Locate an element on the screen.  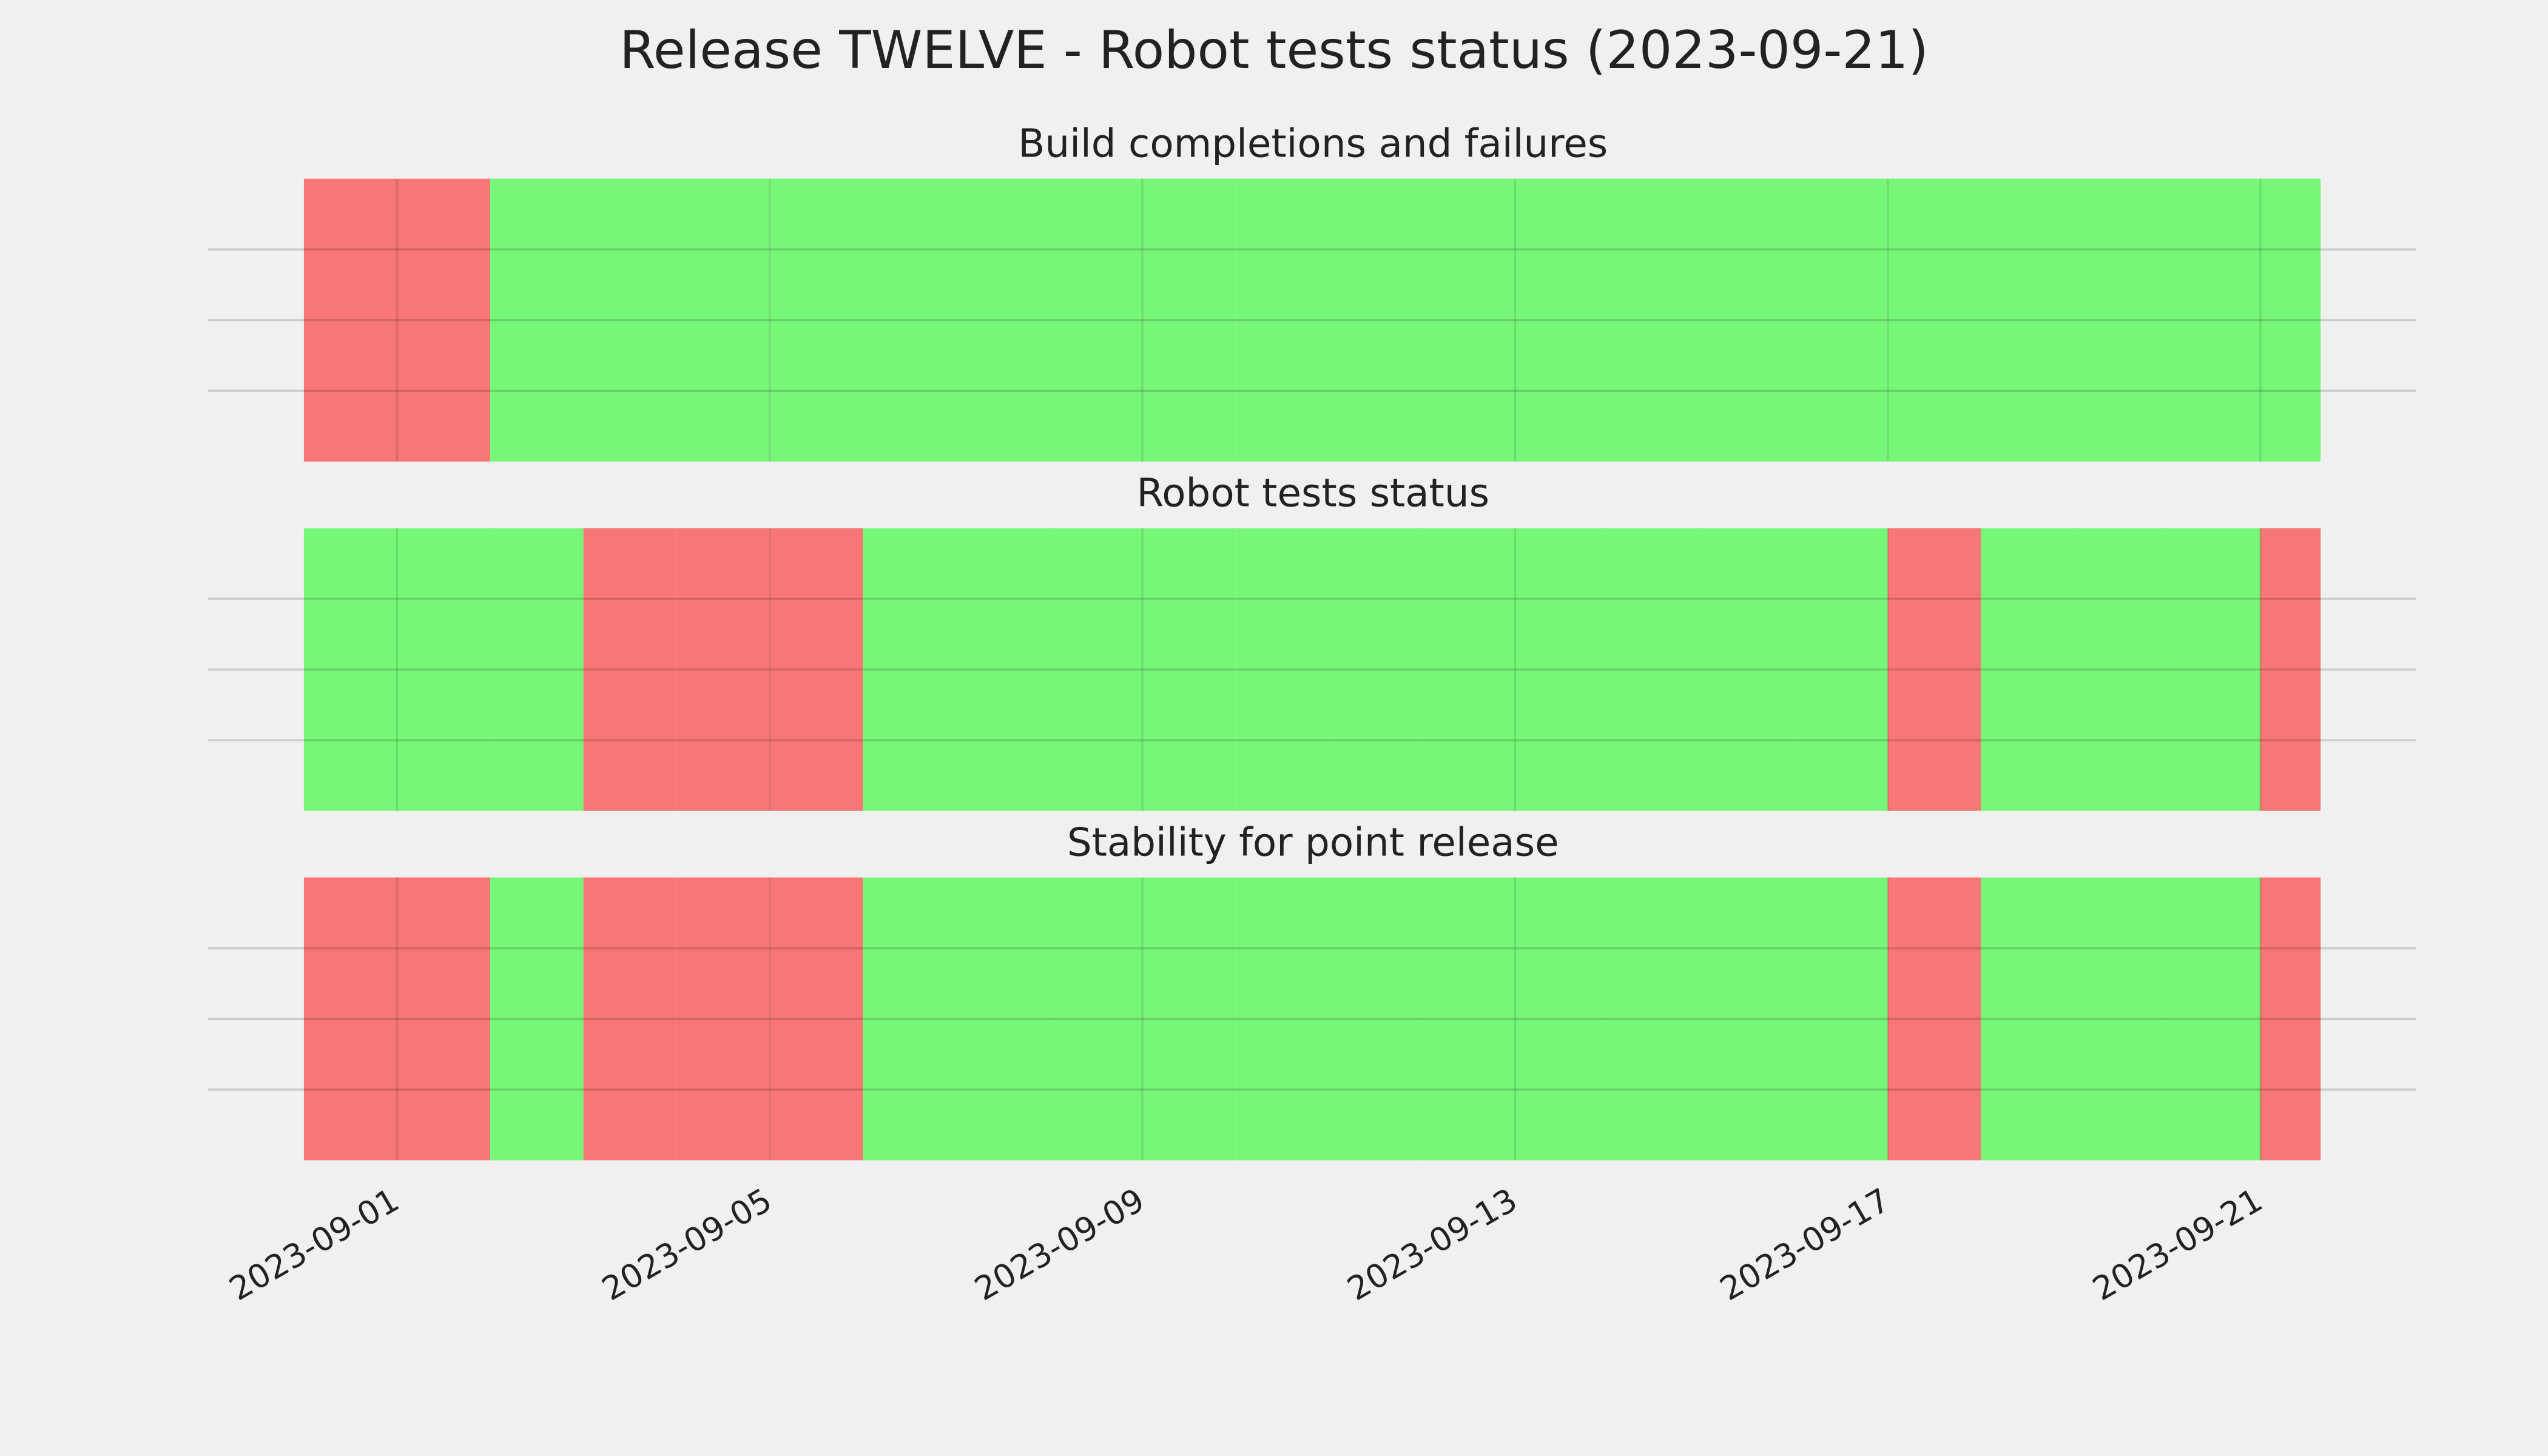
panel-title: Build completions and failures is located at coordinates (1313, 144).